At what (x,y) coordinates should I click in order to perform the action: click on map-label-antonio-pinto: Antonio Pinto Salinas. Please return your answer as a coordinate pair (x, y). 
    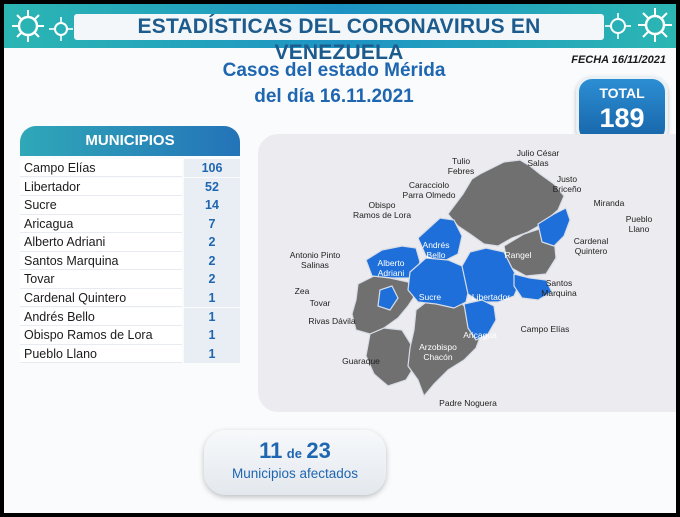
    Looking at the image, I should click on (315, 260).